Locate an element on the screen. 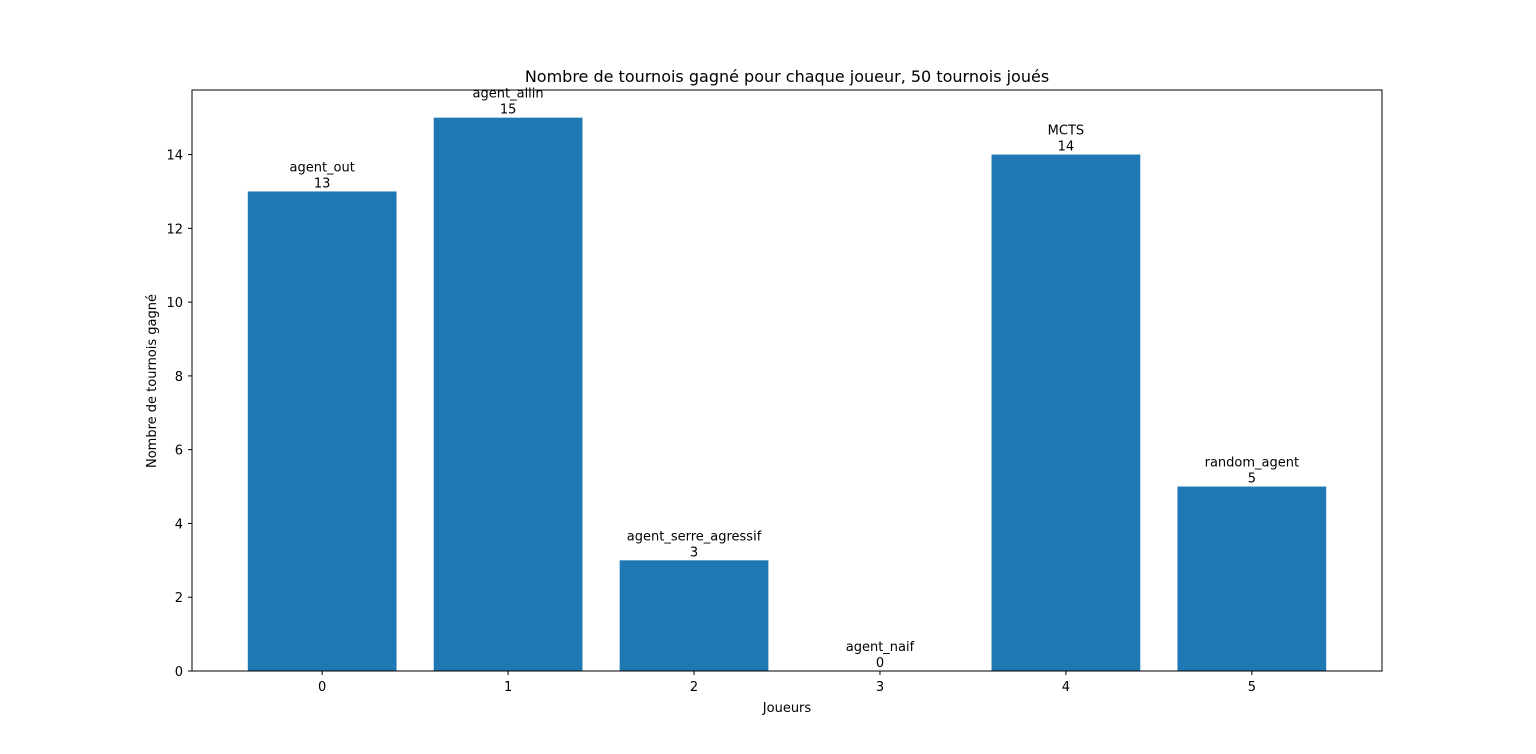 This screenshot has height=754, width=1536. bar-value-label-4: 14 is located at coordinates (1066, 147).